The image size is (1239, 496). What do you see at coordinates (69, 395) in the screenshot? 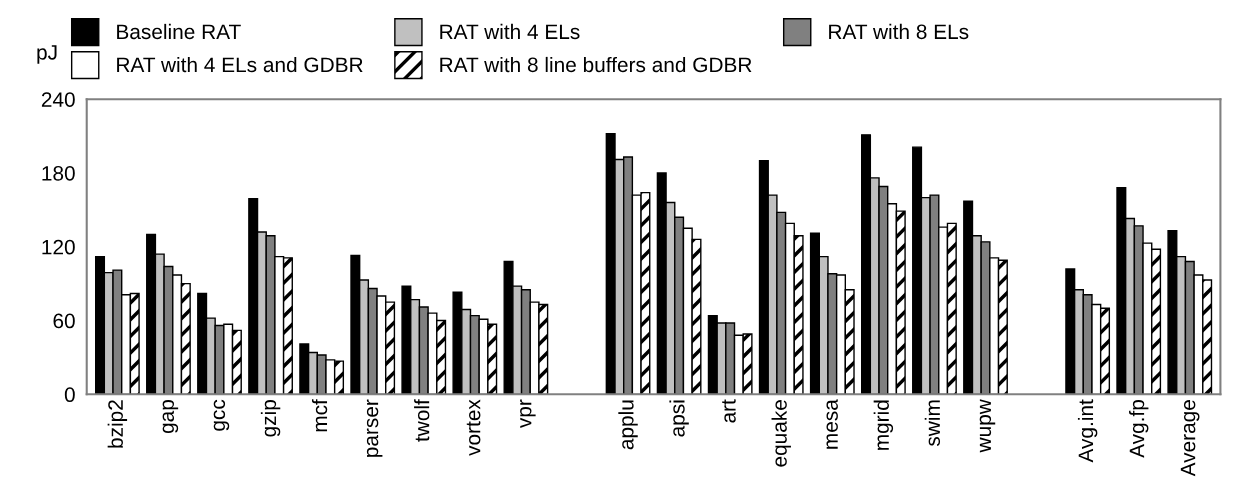
I see `y-tick-label: 0` at bounding box center [69, 395].